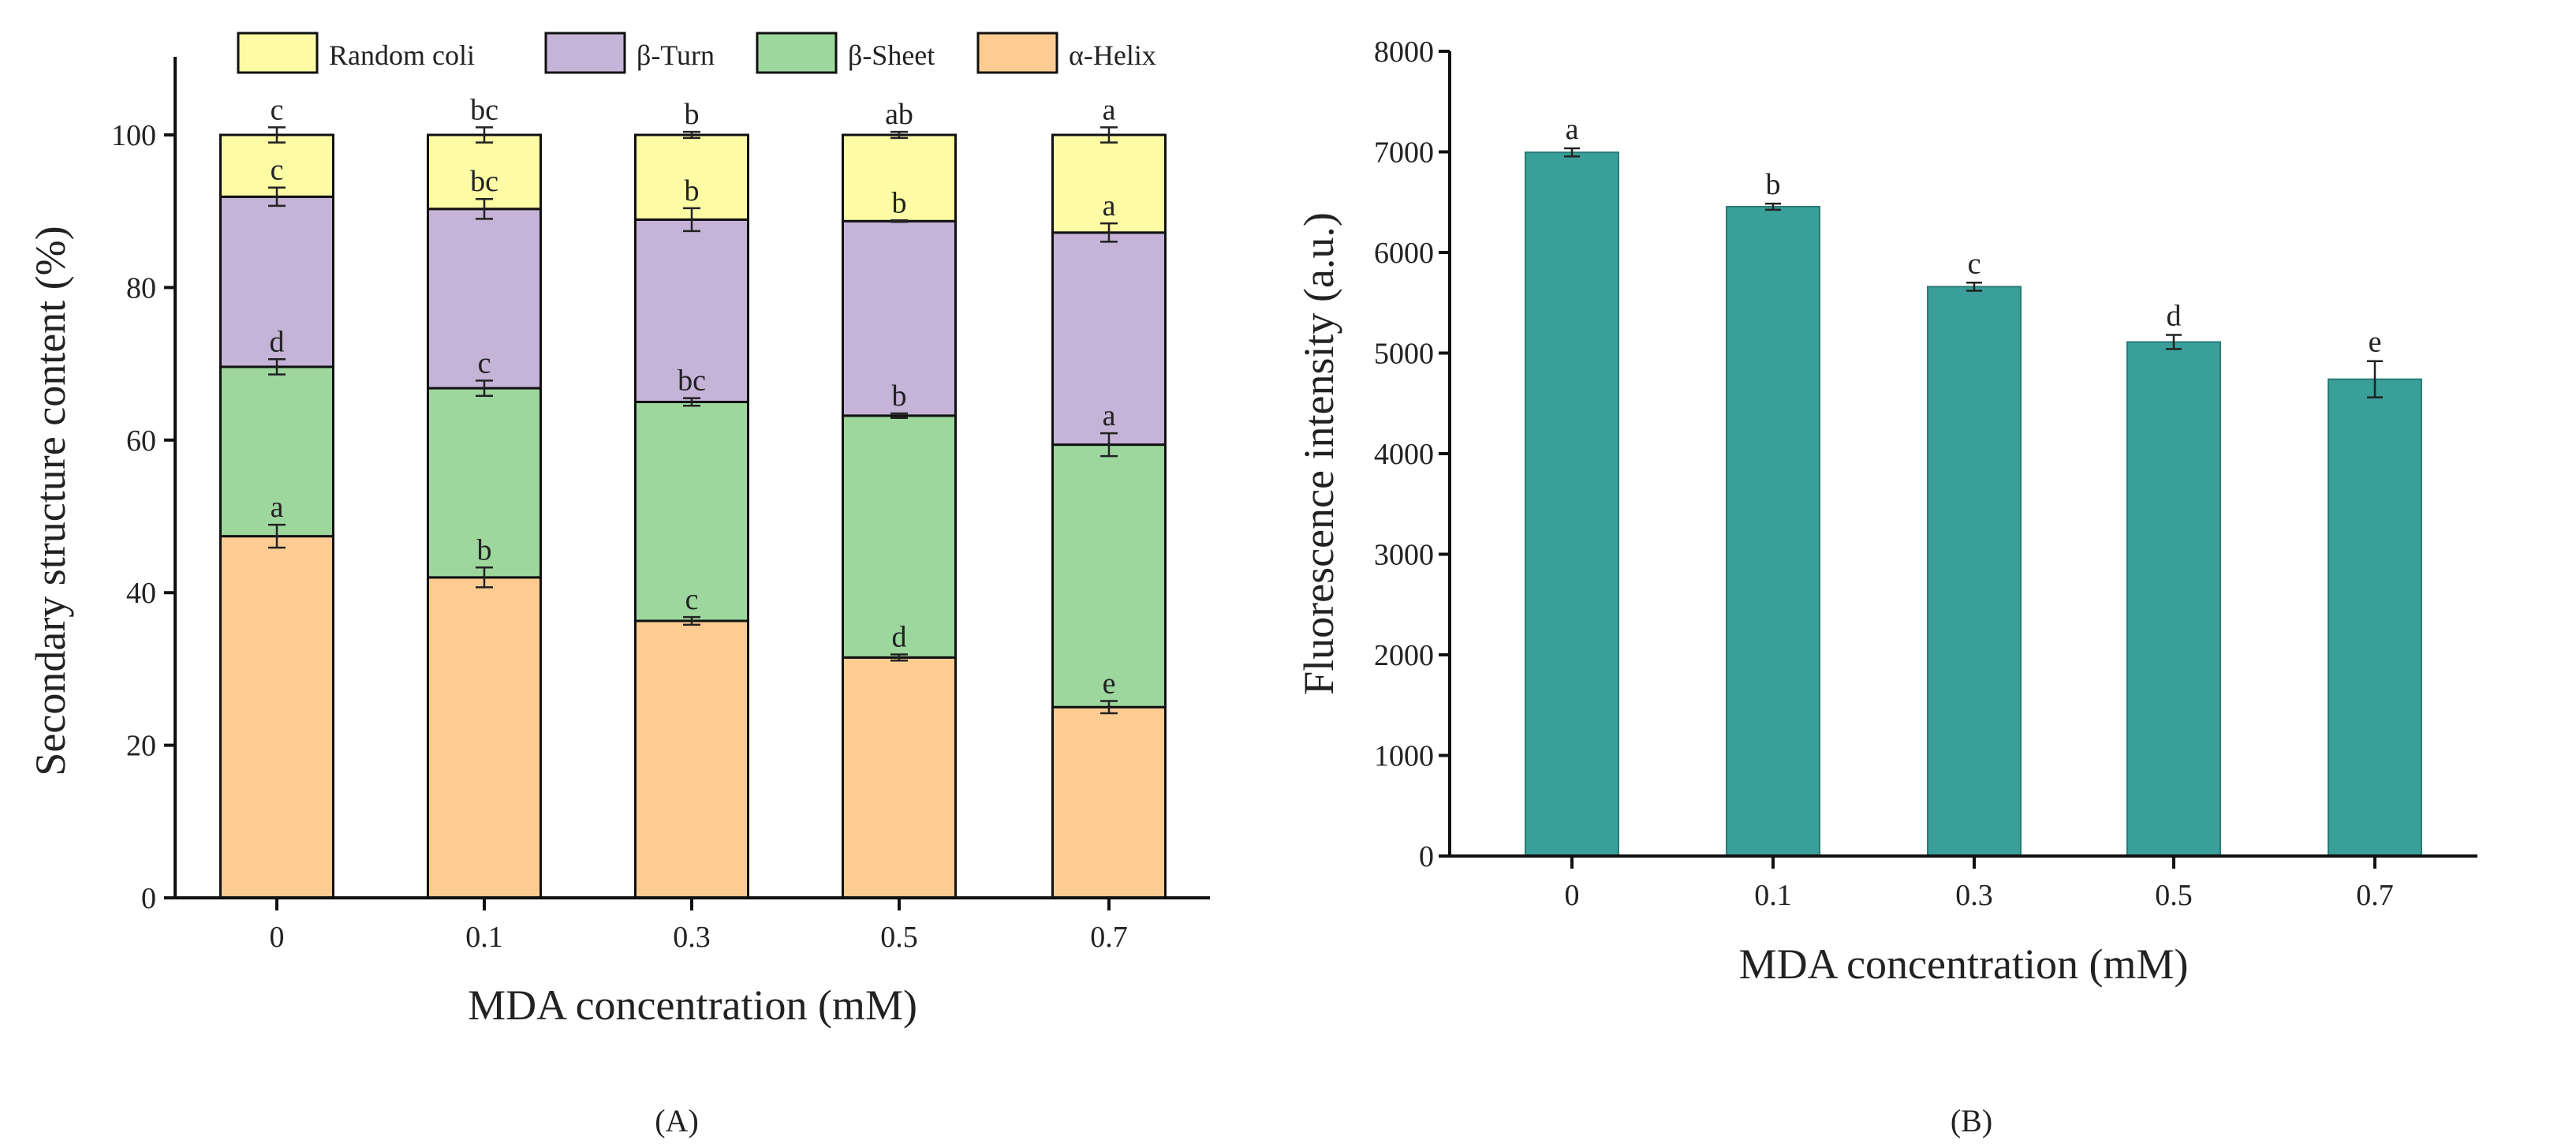  What do you see at coordinates (141, 288) in the screenshot?
I see `y-tick-label: 80` at bounding box center [141, 288].